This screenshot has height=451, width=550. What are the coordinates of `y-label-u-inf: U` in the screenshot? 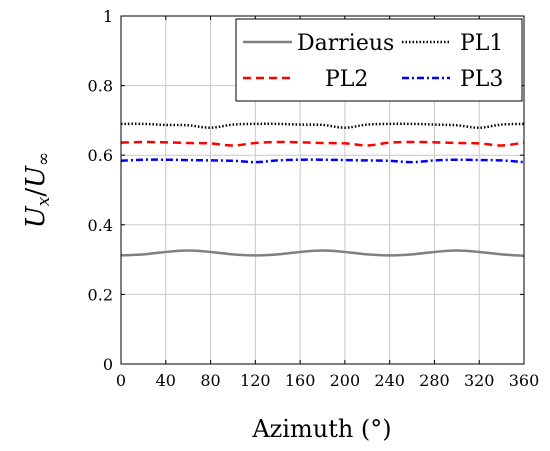 It's located at (36, 176).